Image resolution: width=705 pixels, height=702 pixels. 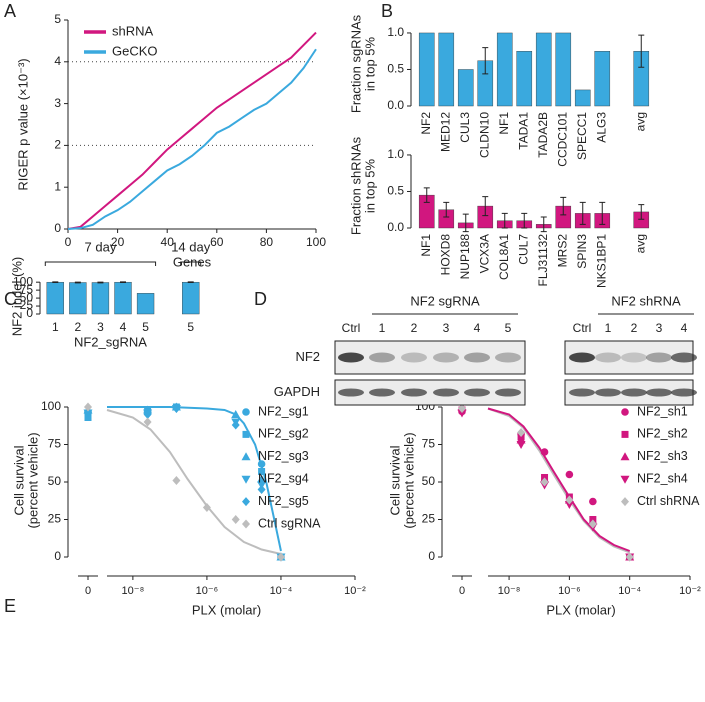 I want to click on x-tick-label: COL8A1, so click(x=504, y=257).